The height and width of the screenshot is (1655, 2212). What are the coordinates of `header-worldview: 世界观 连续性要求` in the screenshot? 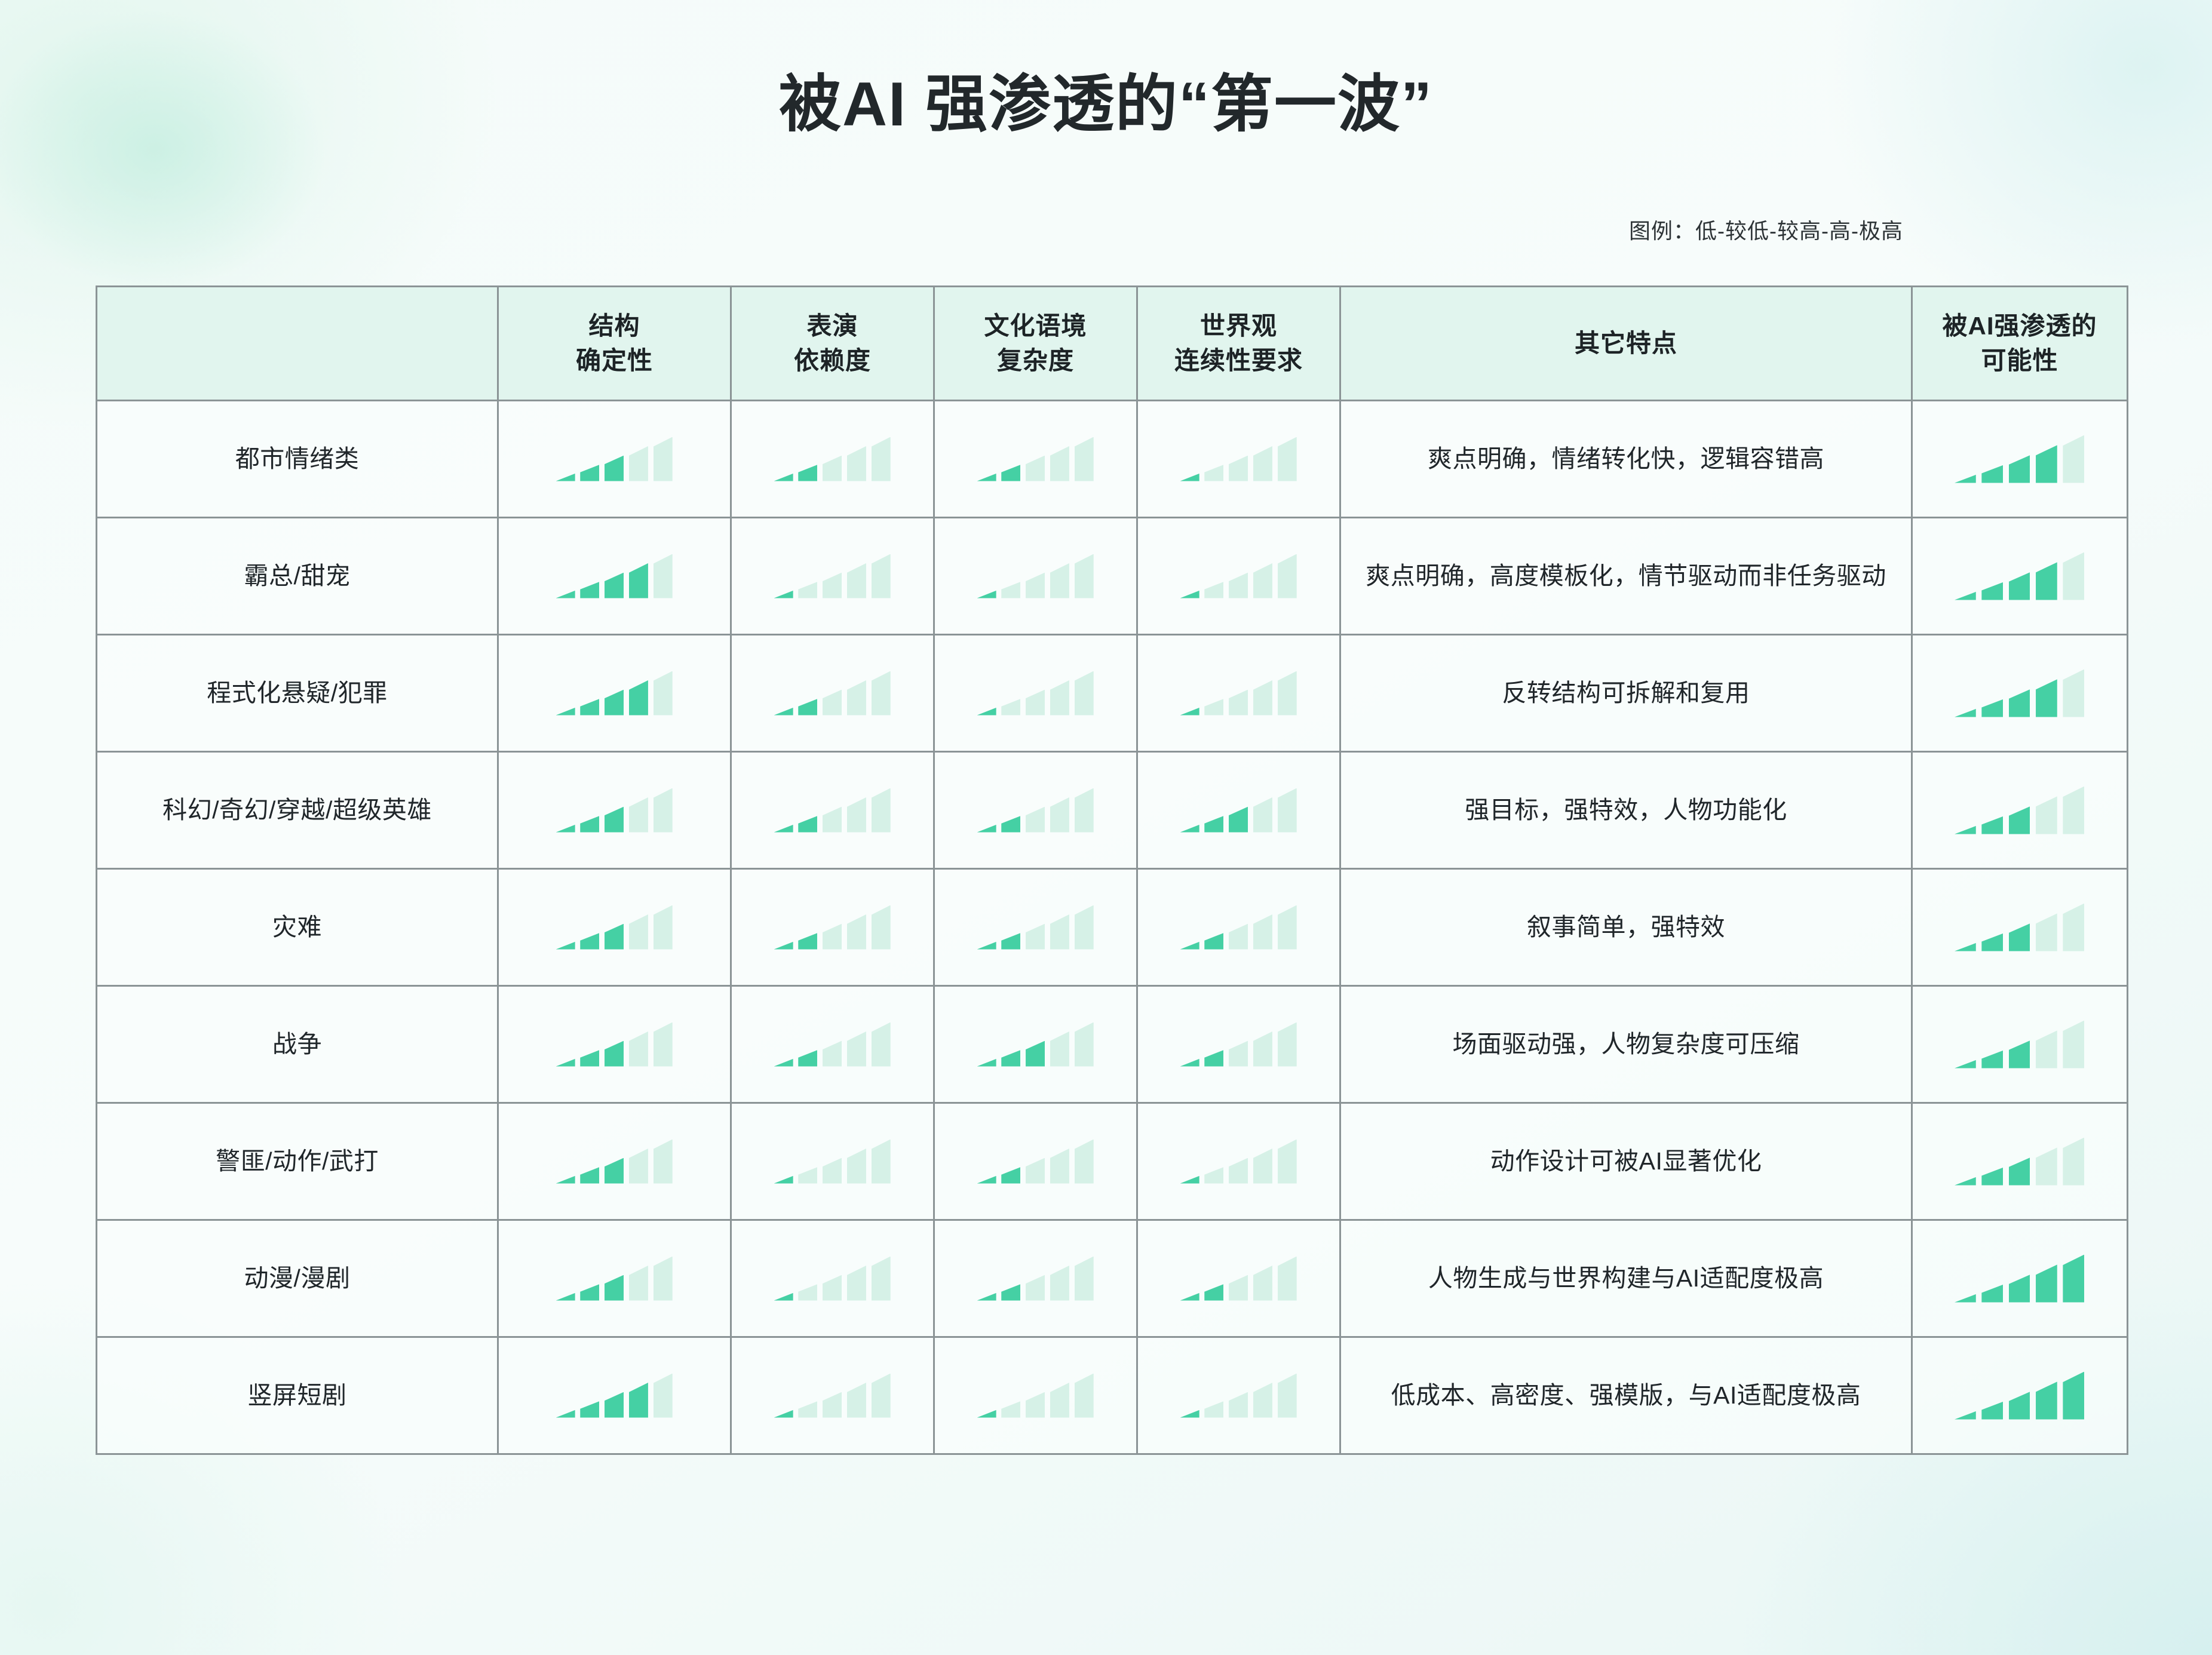 It's located at (1239, 343).